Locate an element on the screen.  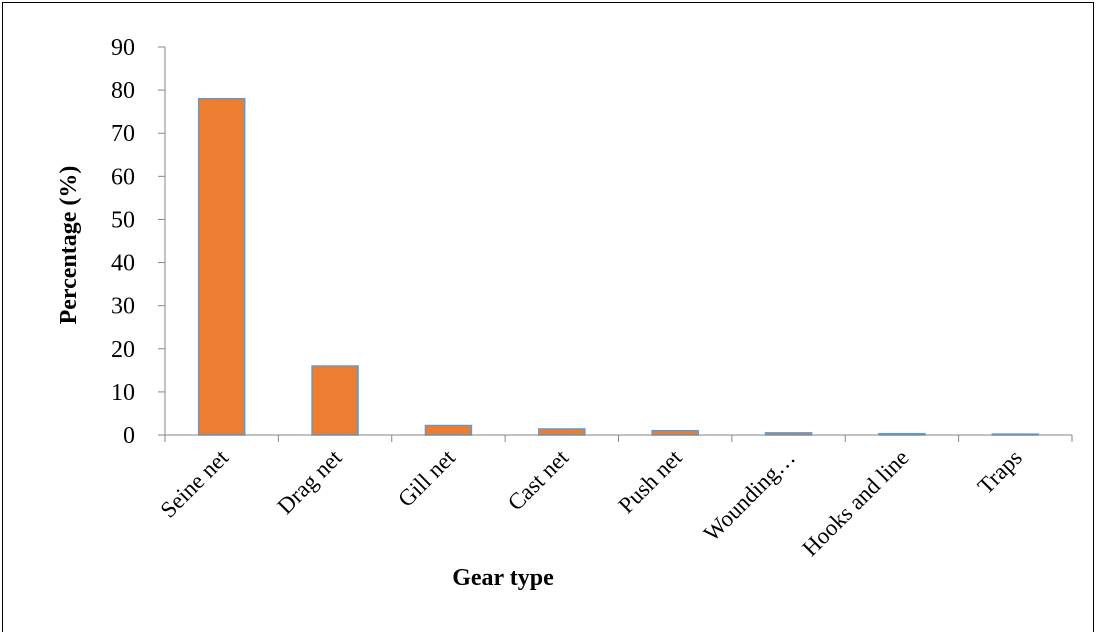
y-tick-label: 30 is located at coordinates (123, 307).